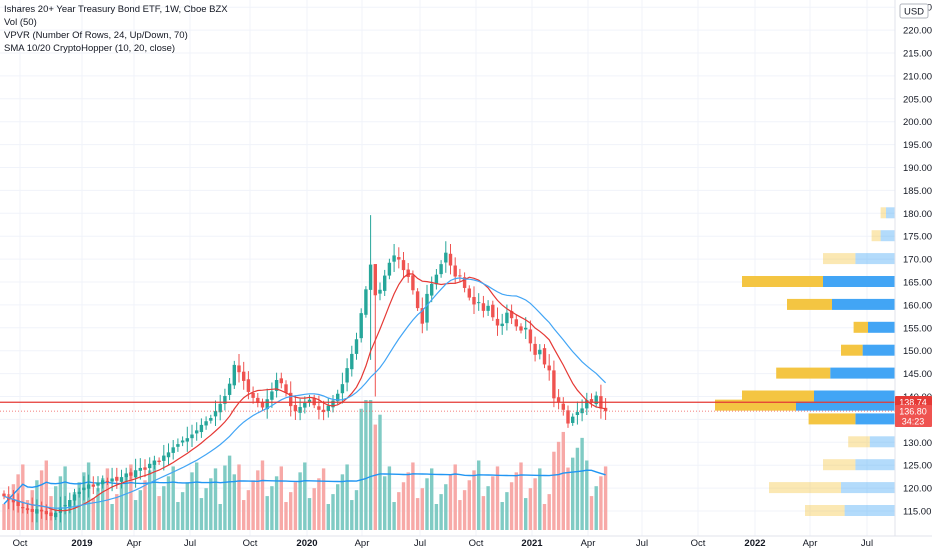  Describe the element at coordinates (913, 403) in the screenshot. I see `last-price-badge-text: 138.74` at that location.